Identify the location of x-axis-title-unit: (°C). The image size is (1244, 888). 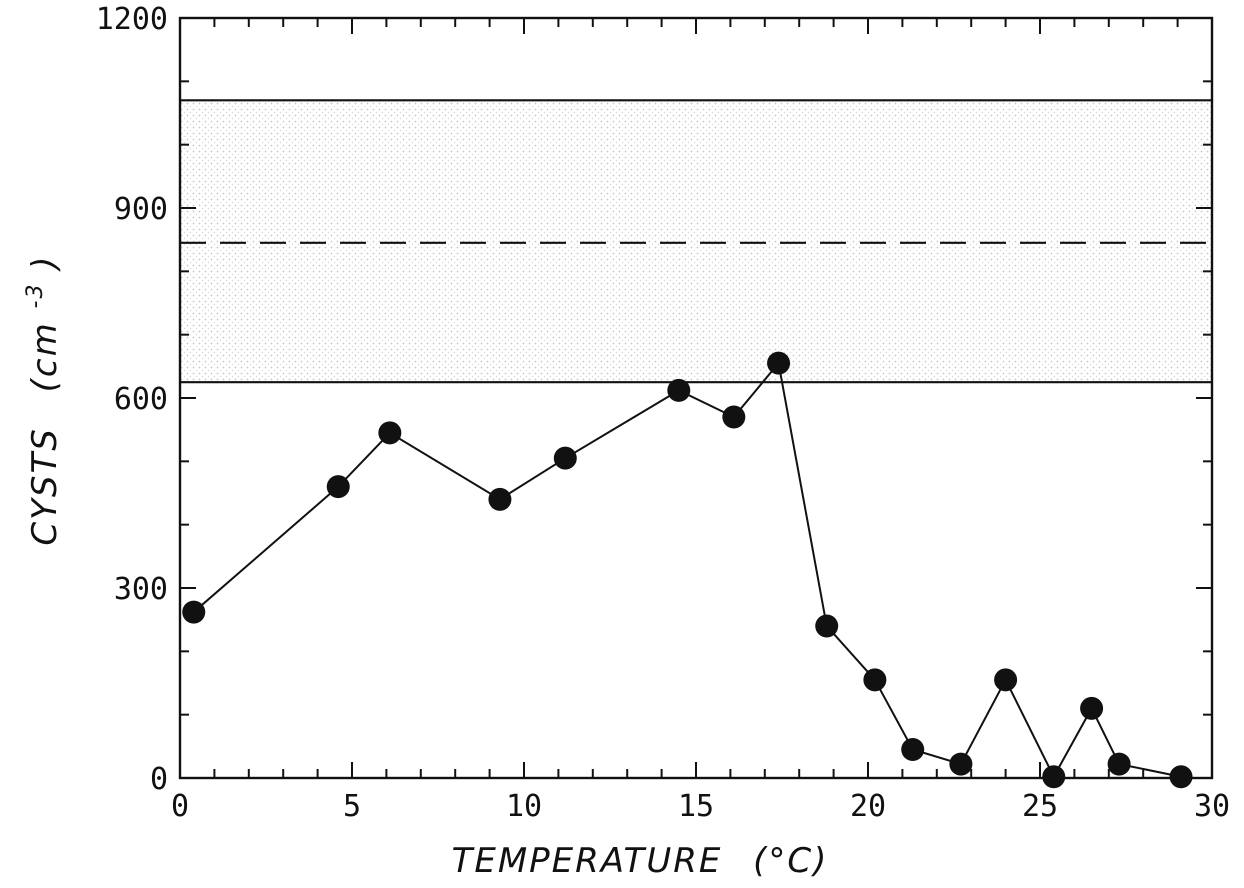
(790, 861).